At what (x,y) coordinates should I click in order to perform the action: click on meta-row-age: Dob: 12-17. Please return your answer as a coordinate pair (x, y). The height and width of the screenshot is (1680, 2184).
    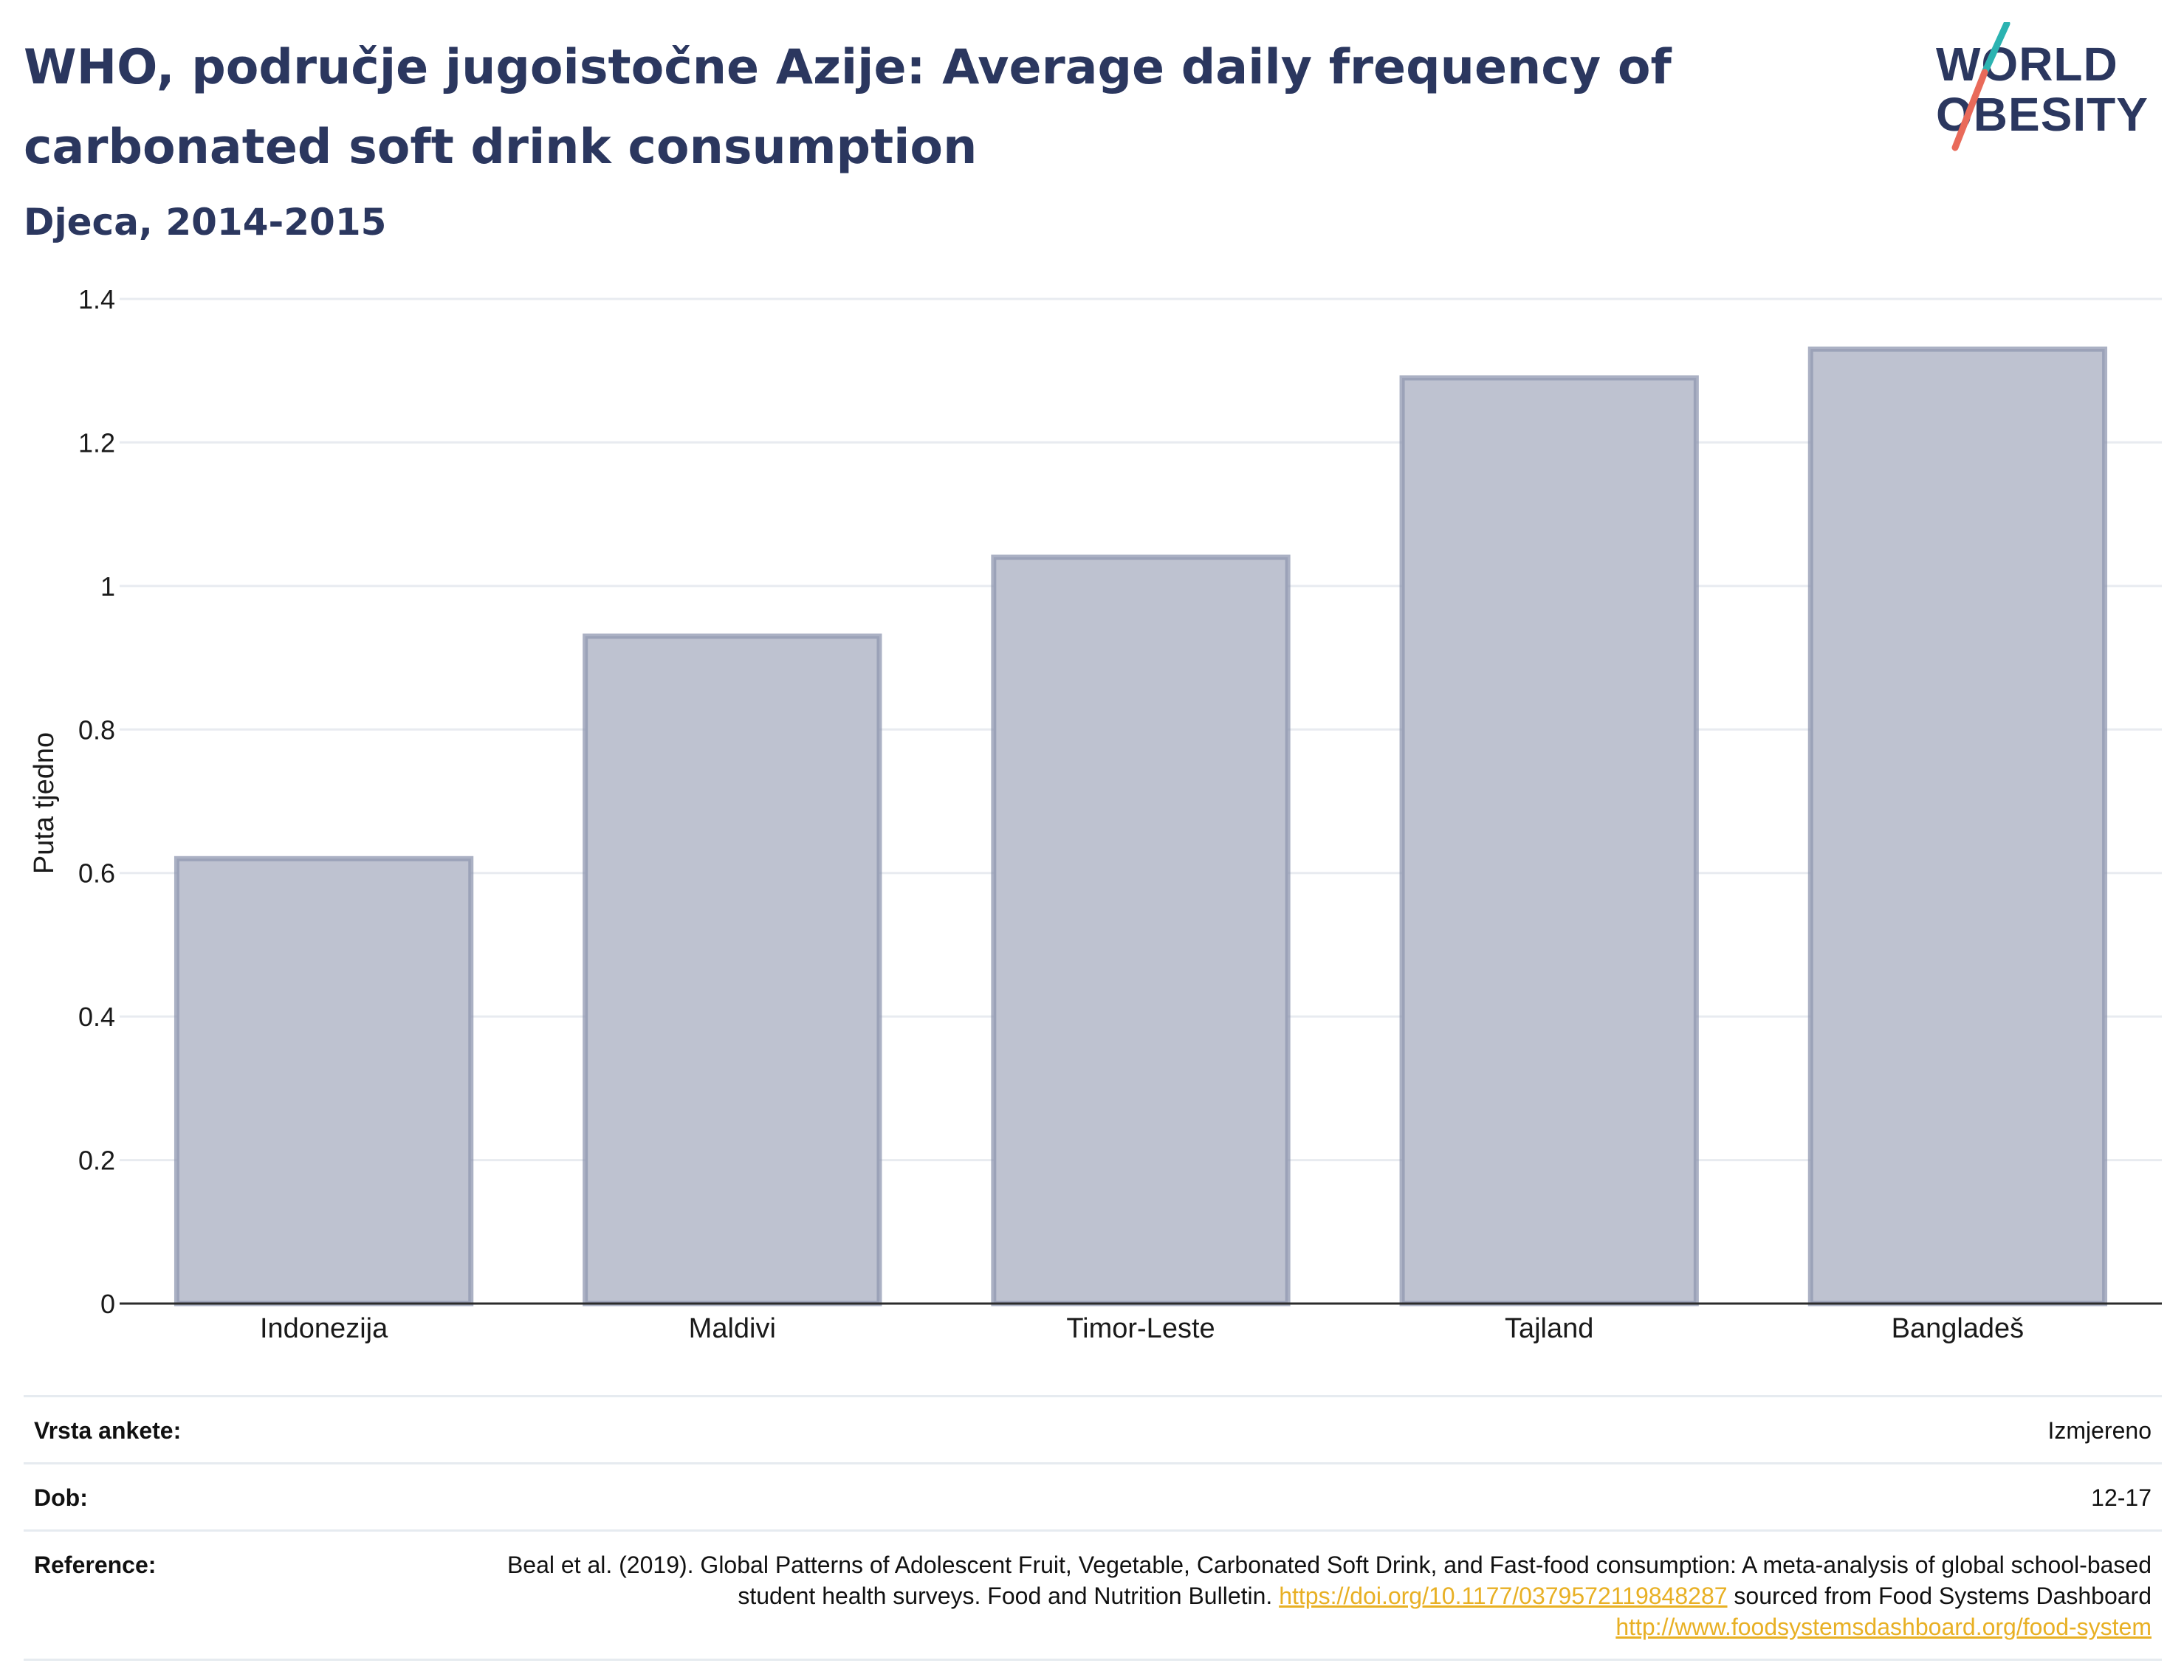
    Looking at the image, I should click on (1093, 1495).